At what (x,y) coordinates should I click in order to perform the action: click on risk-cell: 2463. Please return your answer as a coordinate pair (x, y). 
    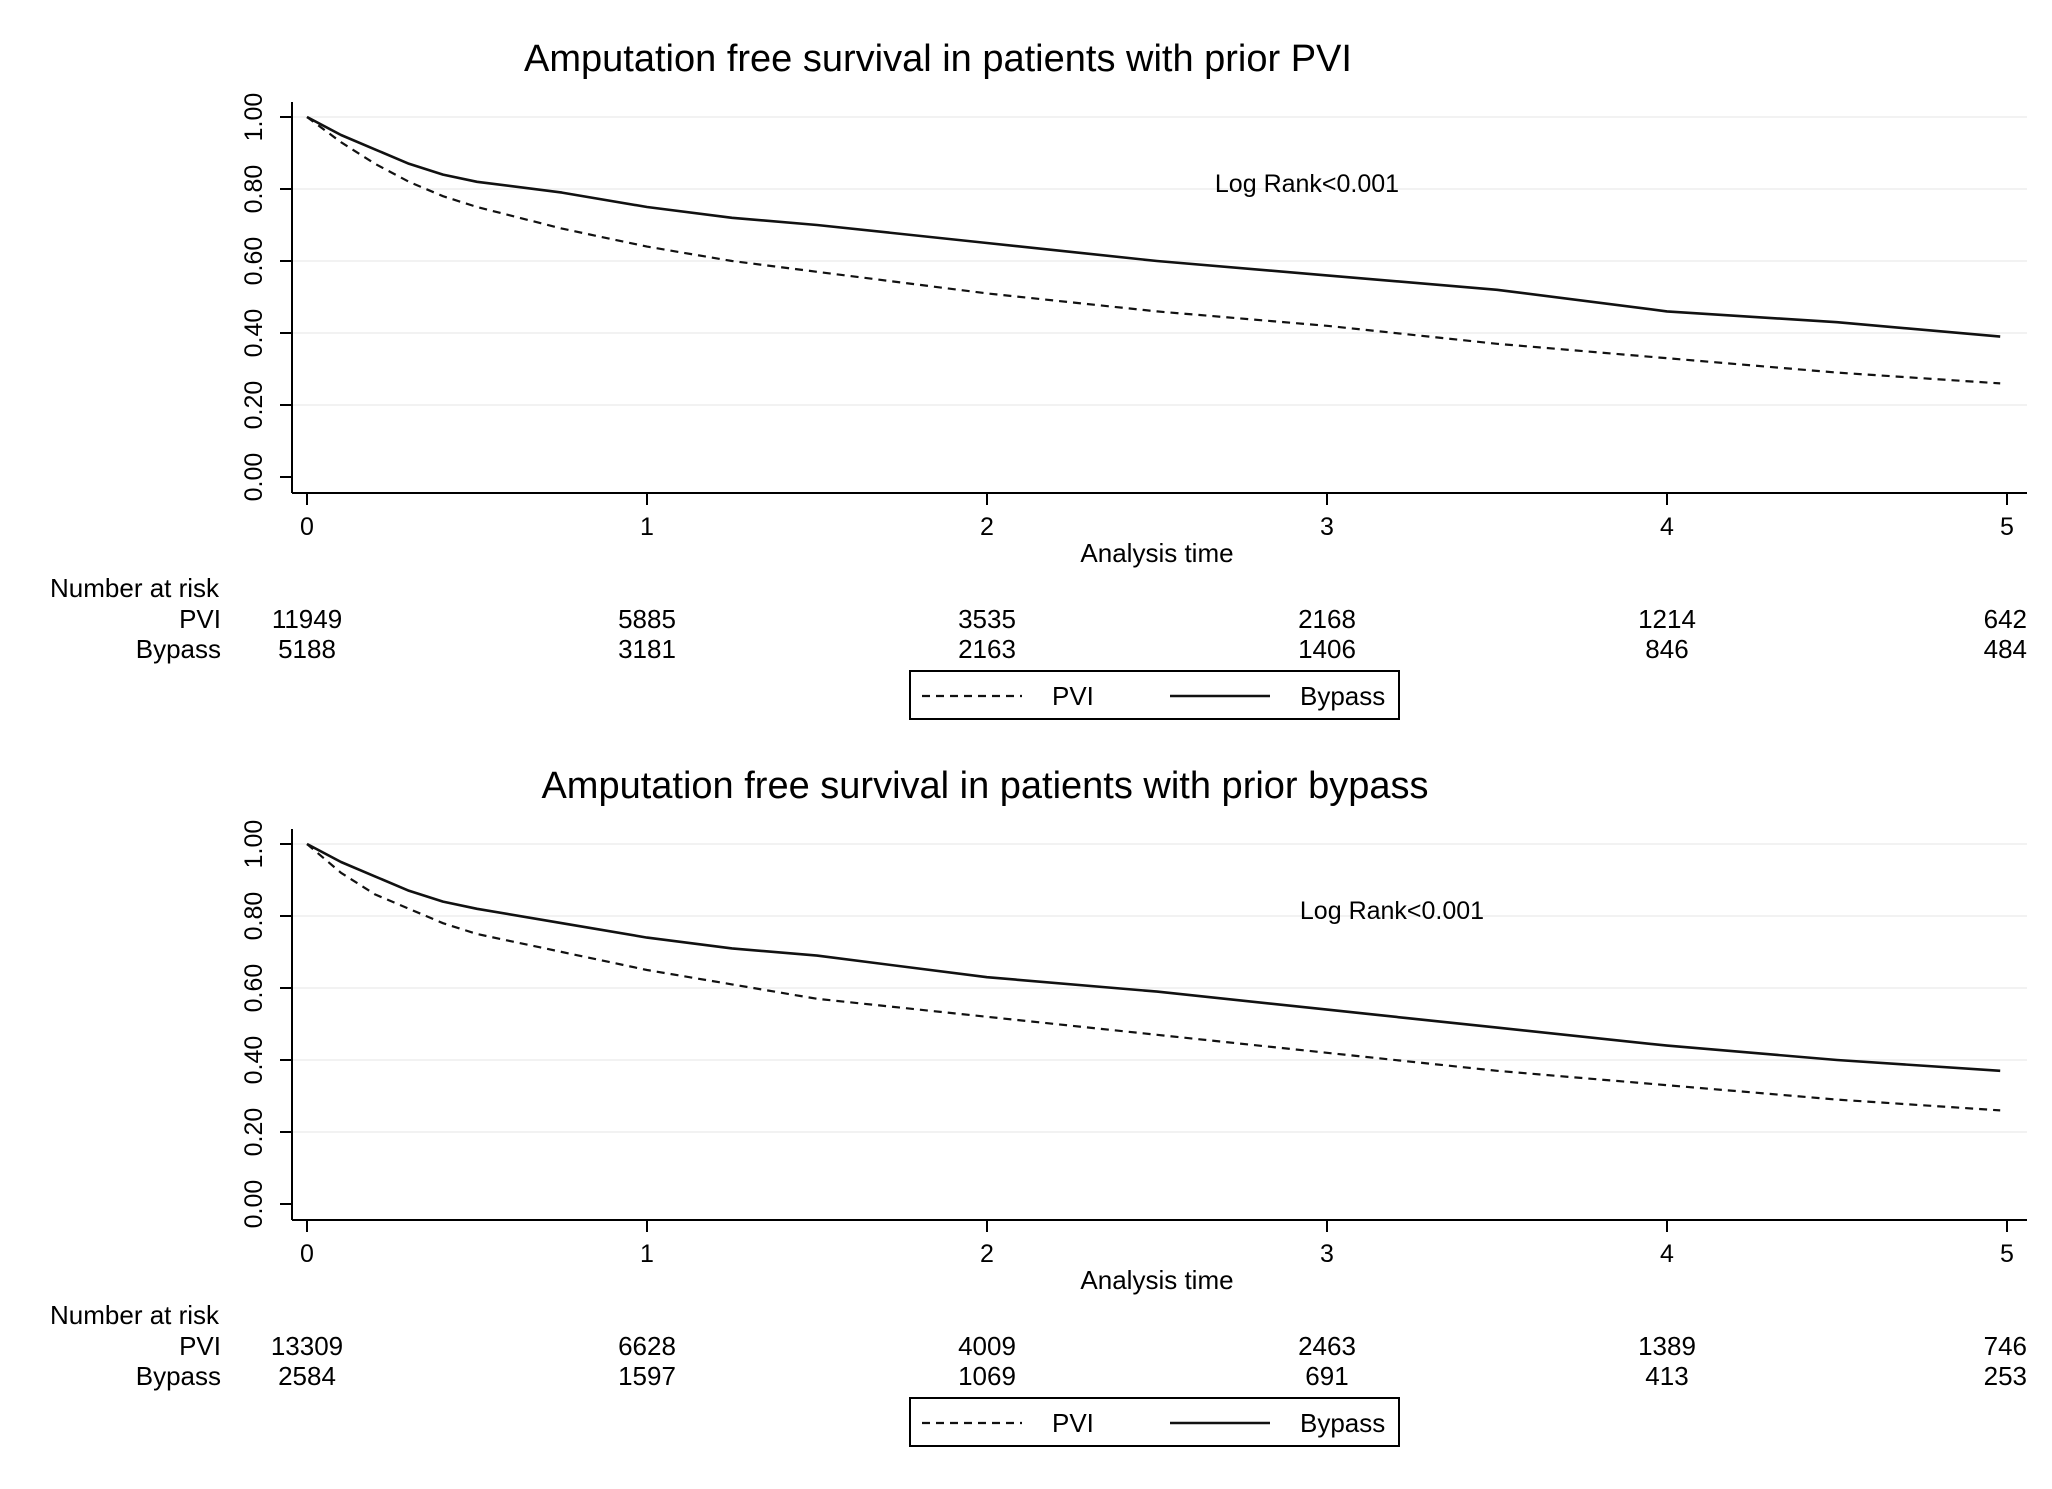
    Looking at the image, I should click on (1327, 1346).